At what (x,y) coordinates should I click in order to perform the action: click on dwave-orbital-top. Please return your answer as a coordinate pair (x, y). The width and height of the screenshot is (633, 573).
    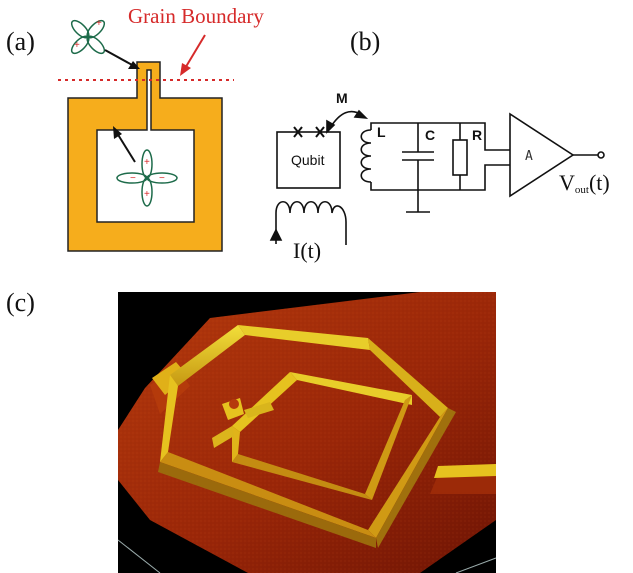
    Looking at the image, I should click on (88, 37).